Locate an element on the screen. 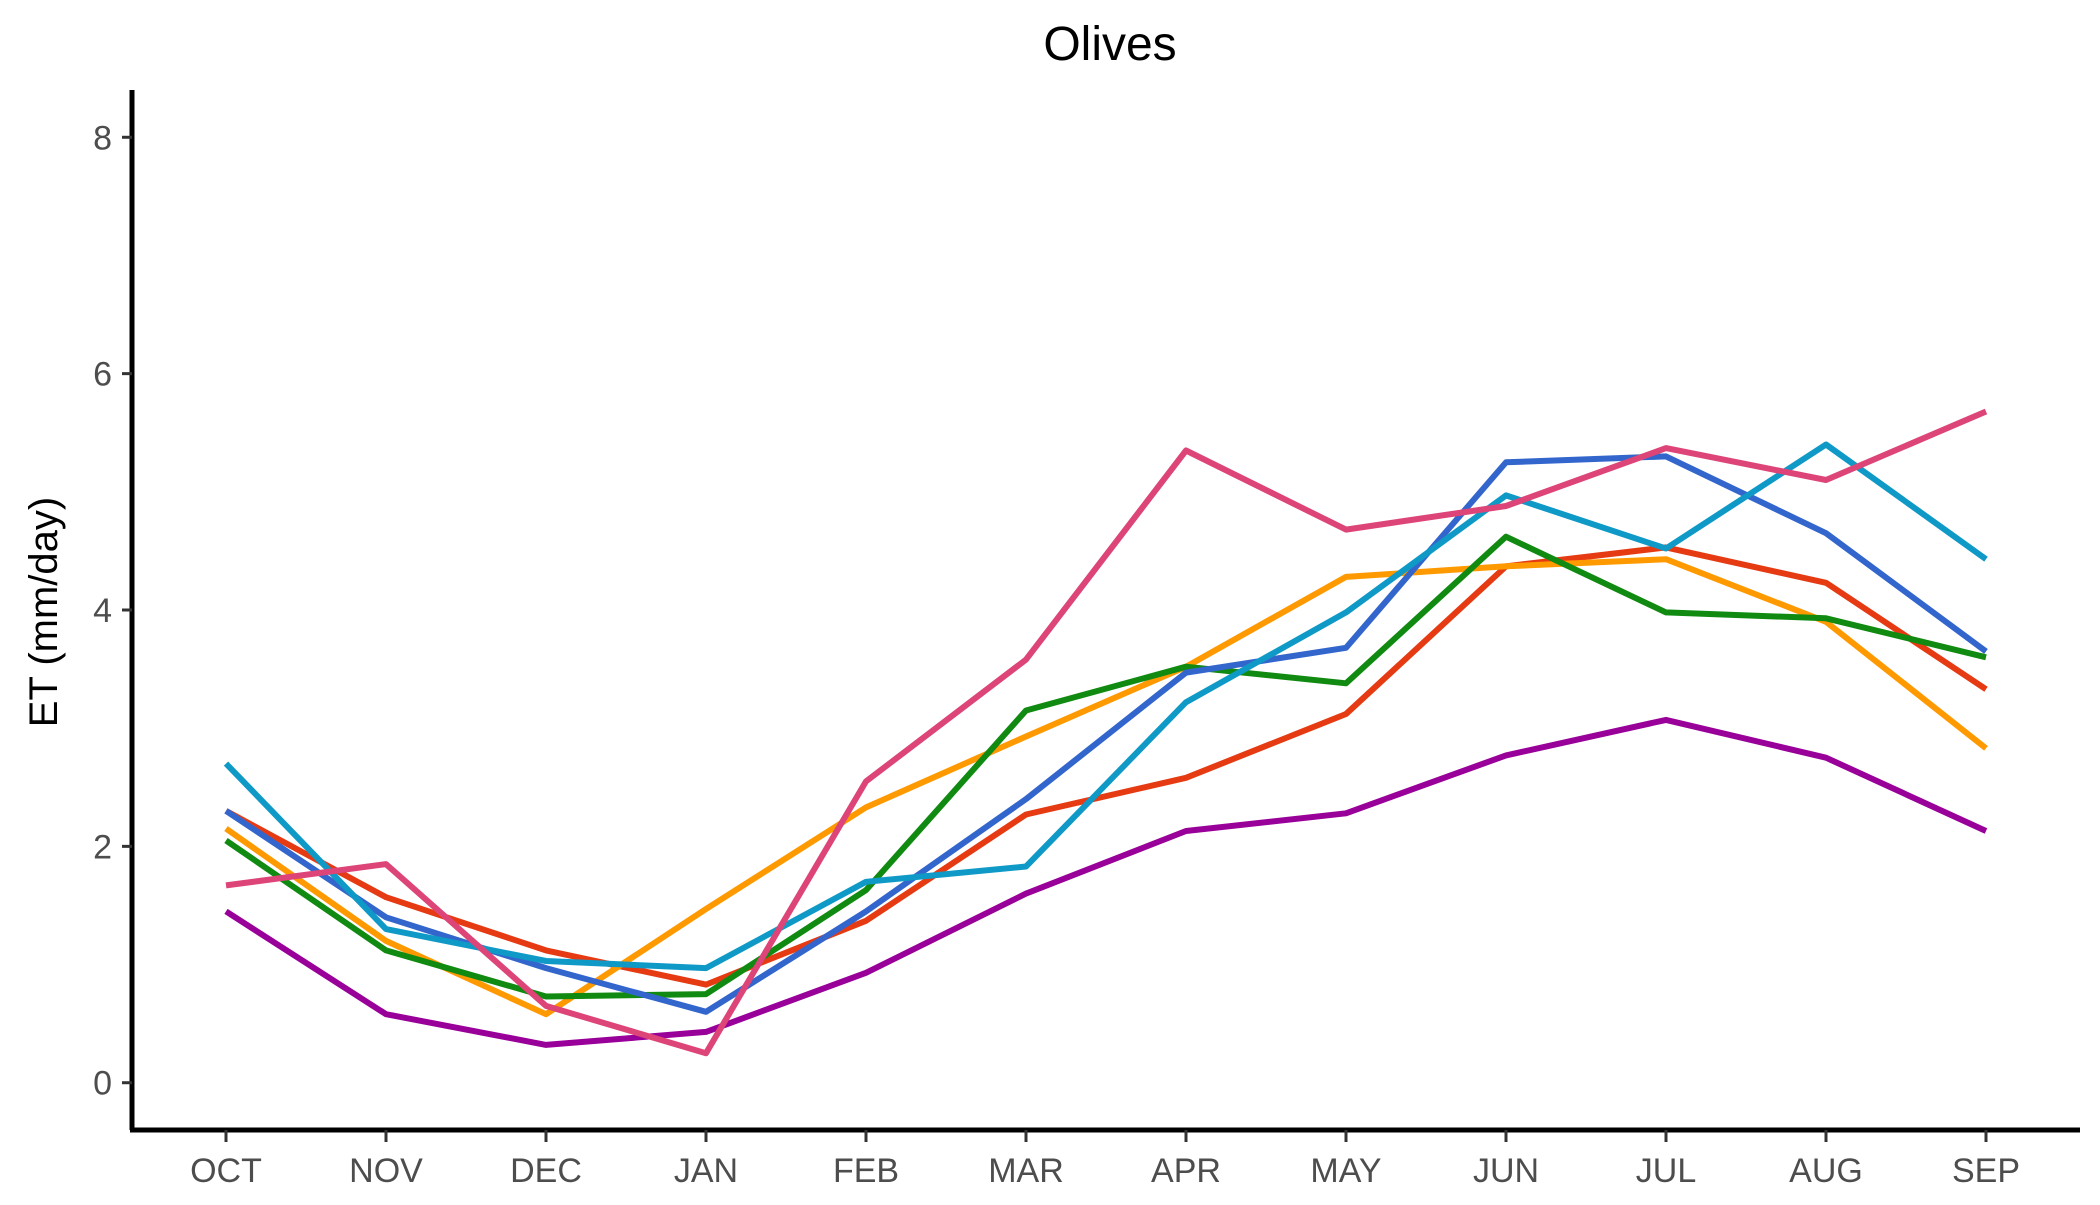 This screenshot has height=1205, width=2100. y-tick-label: 6 is located at coordinates (102, 375).